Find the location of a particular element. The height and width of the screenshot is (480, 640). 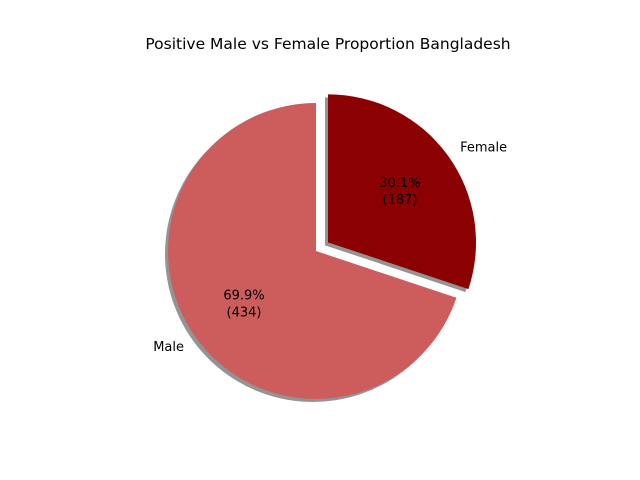

slice-percent-male: 69.9% is located at coordinates (243, 295).